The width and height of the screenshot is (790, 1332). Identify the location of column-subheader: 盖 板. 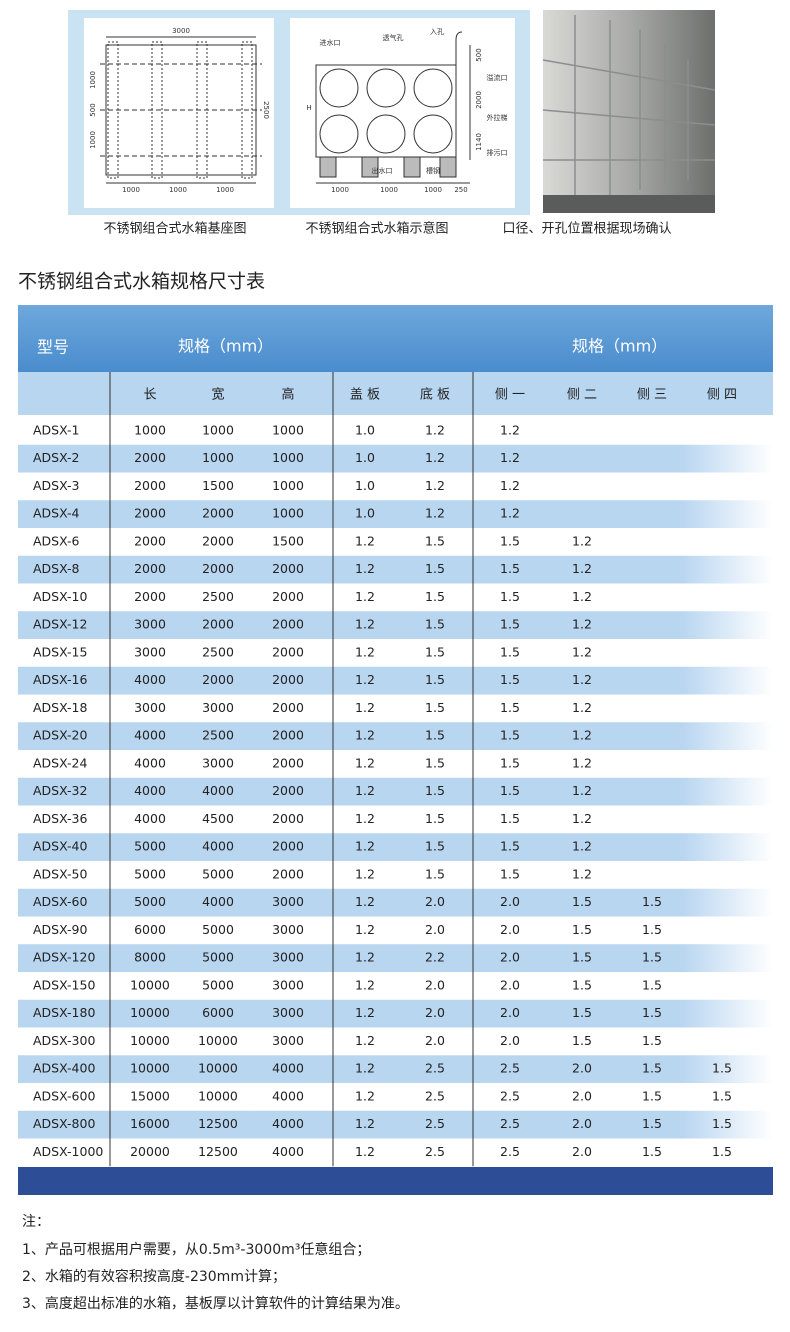
(365, 395).